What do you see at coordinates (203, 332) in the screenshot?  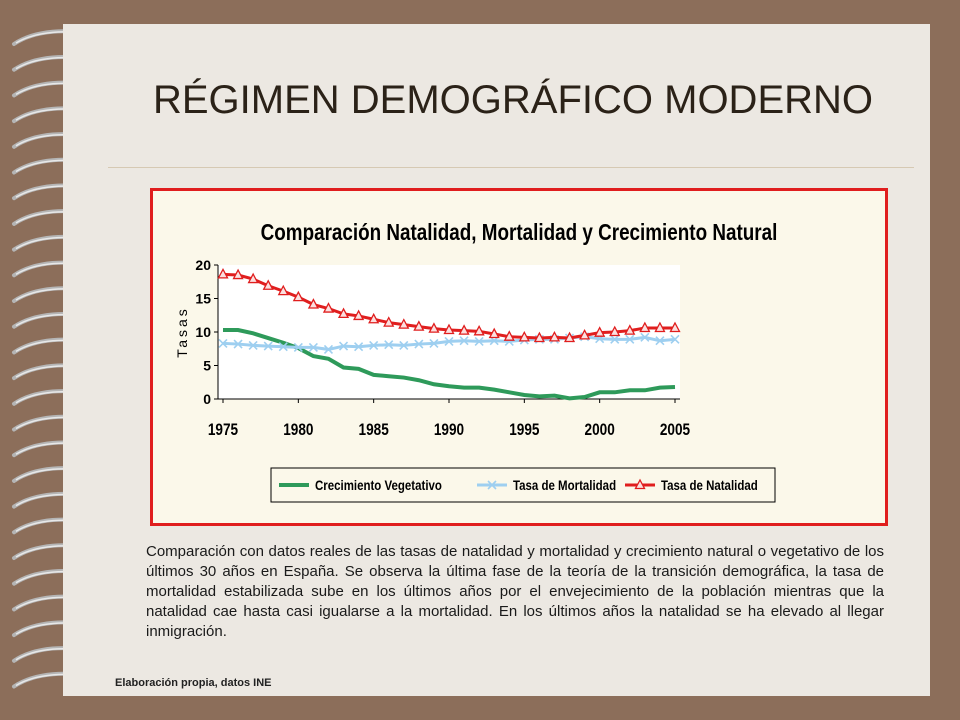 I see `y-tick-label: 10` at bounding box center [203, 332].